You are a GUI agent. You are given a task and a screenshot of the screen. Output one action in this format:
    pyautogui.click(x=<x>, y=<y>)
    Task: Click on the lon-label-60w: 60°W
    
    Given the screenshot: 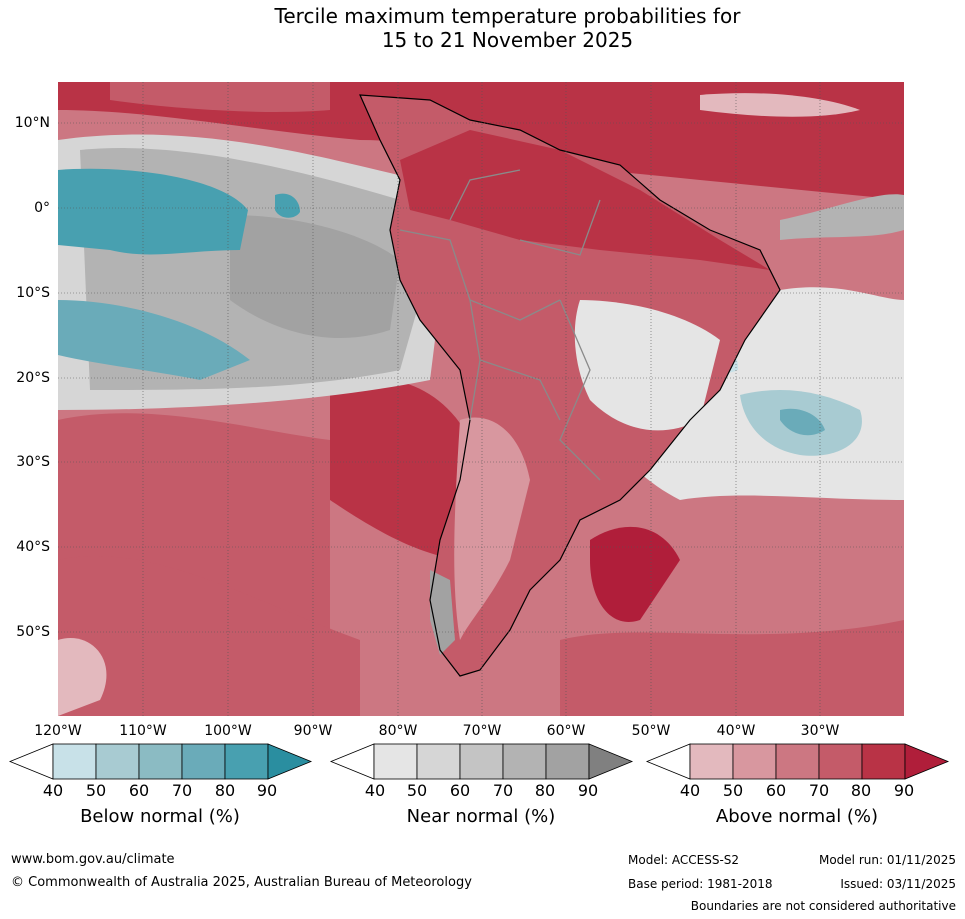 What is the action you would take?
    pyautogui.click(x=566, y=731)
    